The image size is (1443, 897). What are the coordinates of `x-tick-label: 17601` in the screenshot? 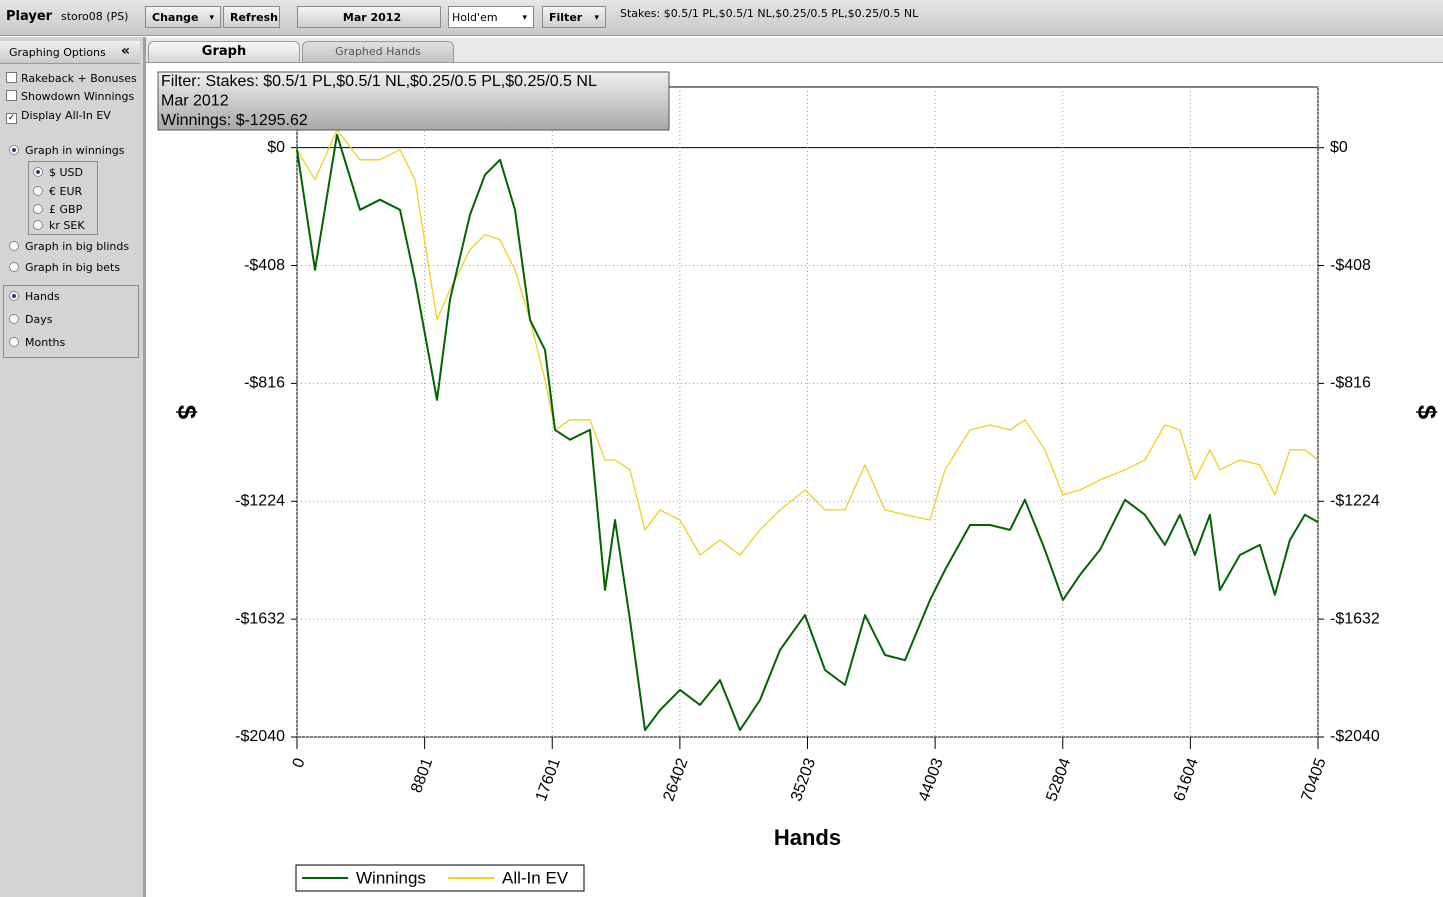 It's located at (548, 780).